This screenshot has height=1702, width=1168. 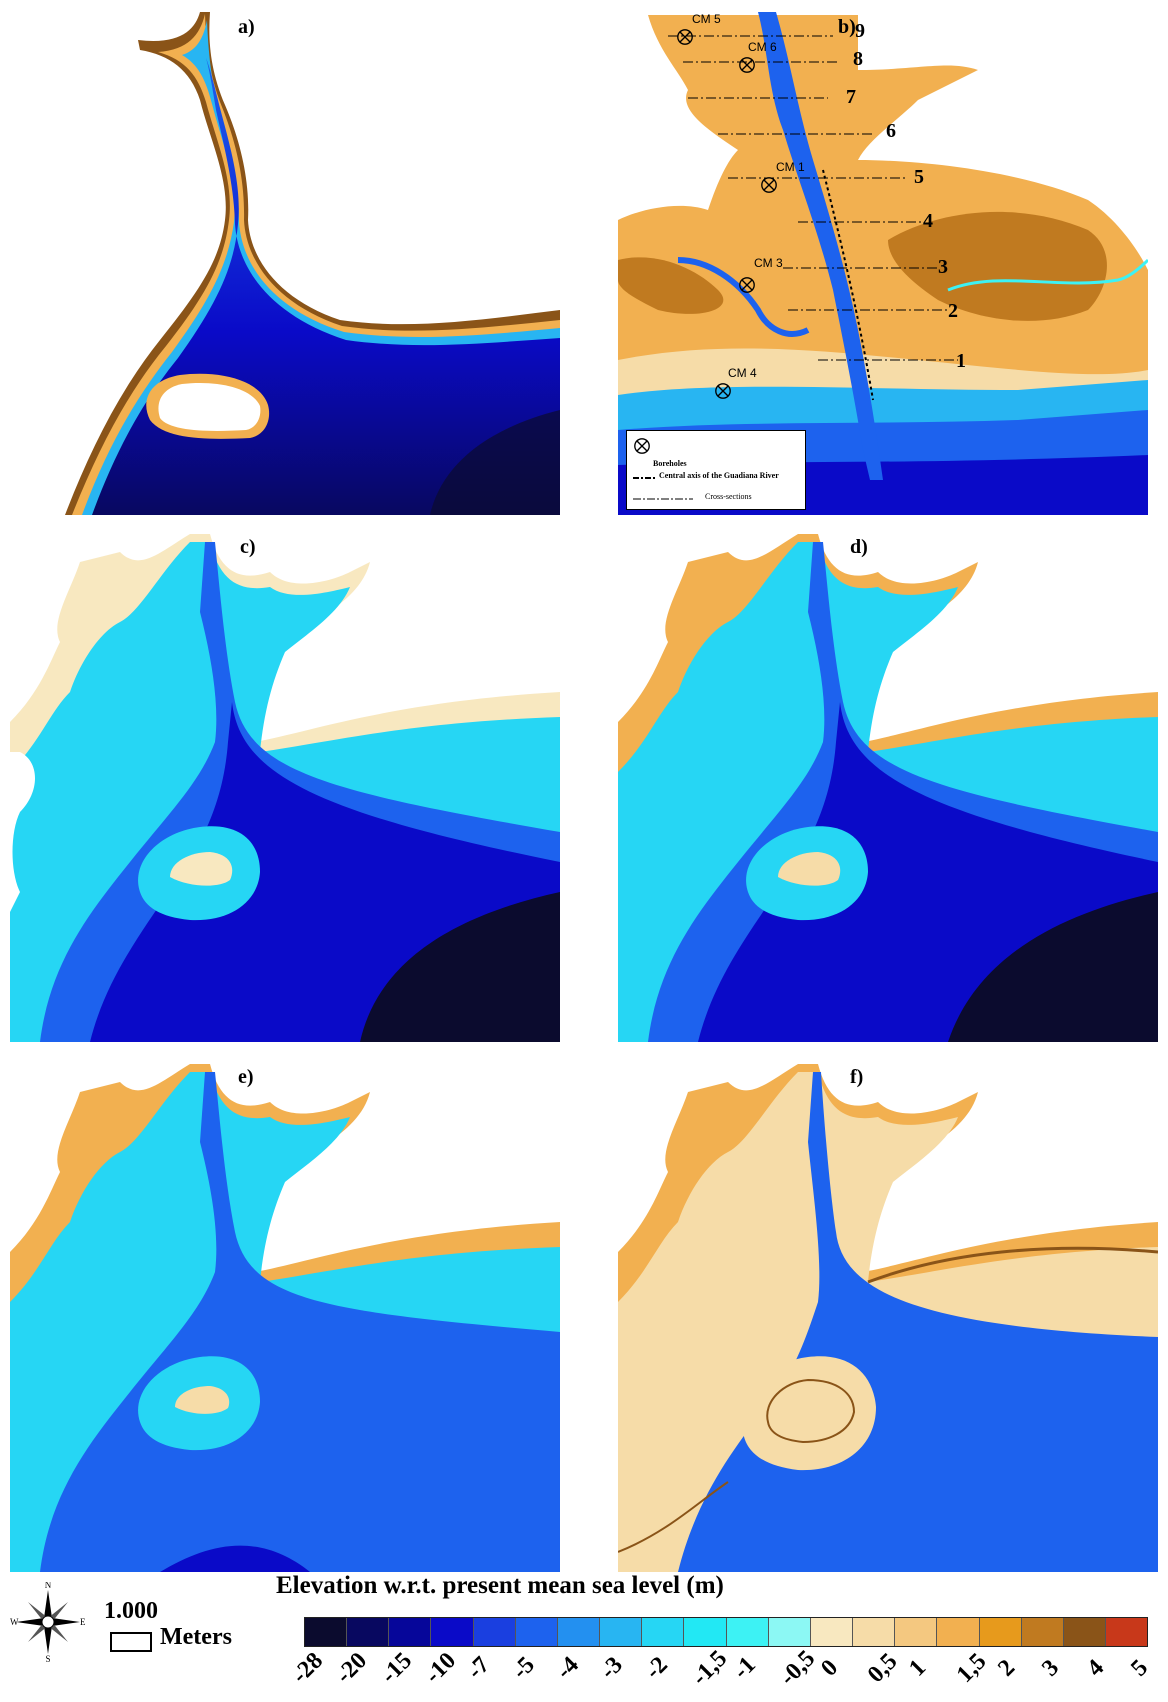 What do you see at coordinates (813, 198) in the screenshot?
I see `cross-section-lines` at bounding box center [813, 198].